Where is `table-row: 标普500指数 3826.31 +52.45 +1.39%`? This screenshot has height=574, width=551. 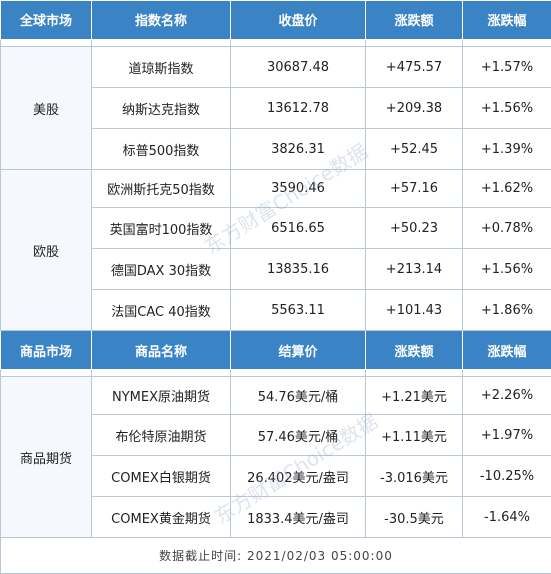
table-row: 标普500指数 3826.31 +52.45 +1.39% is located at coordinates (276, 149).